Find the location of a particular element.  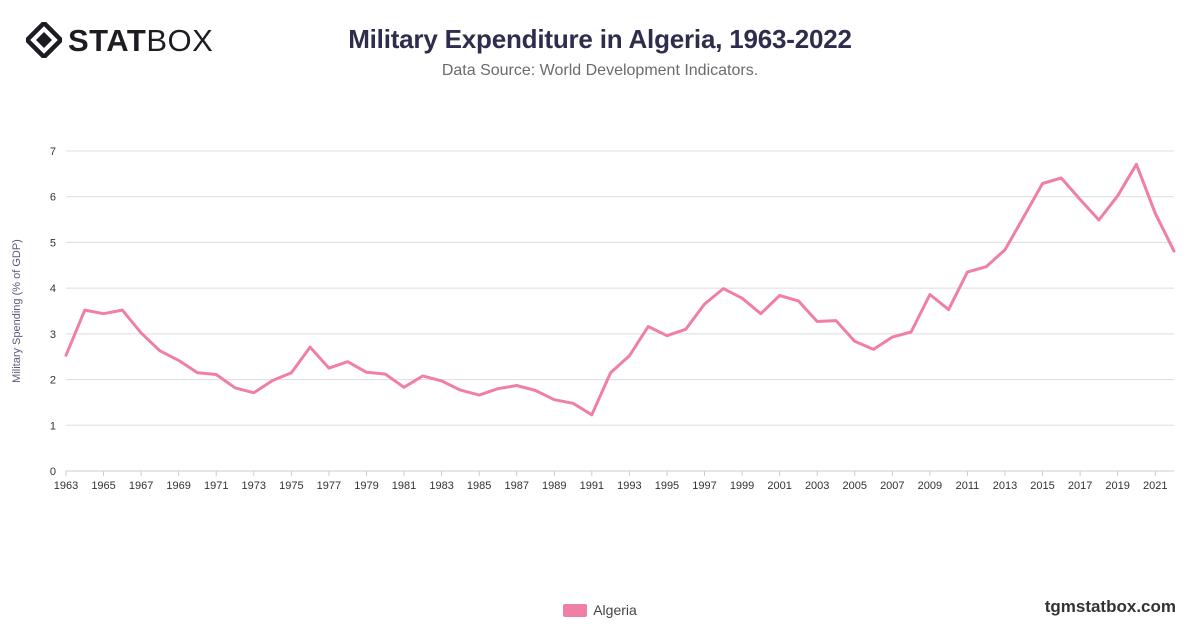

x-tick-label: 1985 is located at coordinates (479, 486).